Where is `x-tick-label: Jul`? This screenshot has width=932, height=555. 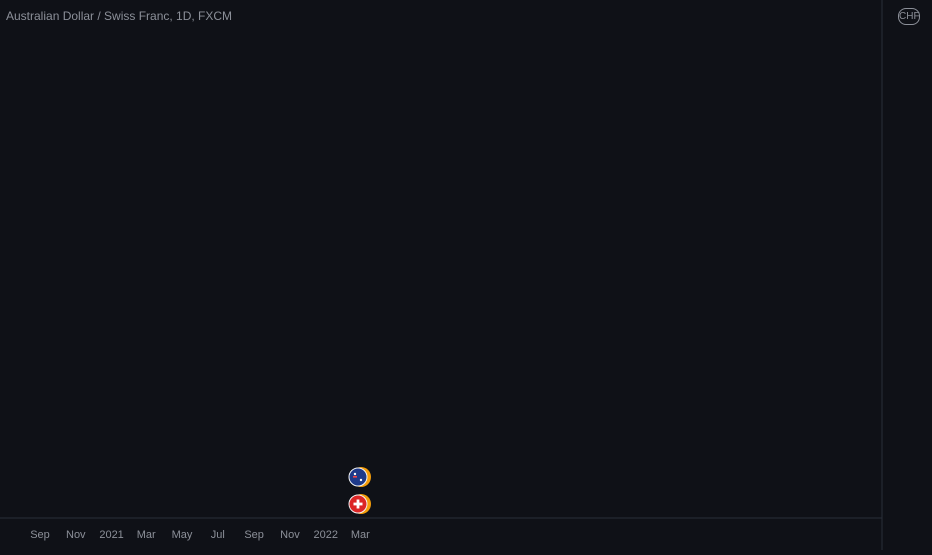 x-tick-label: Jul is located at coordinates (218, 535).